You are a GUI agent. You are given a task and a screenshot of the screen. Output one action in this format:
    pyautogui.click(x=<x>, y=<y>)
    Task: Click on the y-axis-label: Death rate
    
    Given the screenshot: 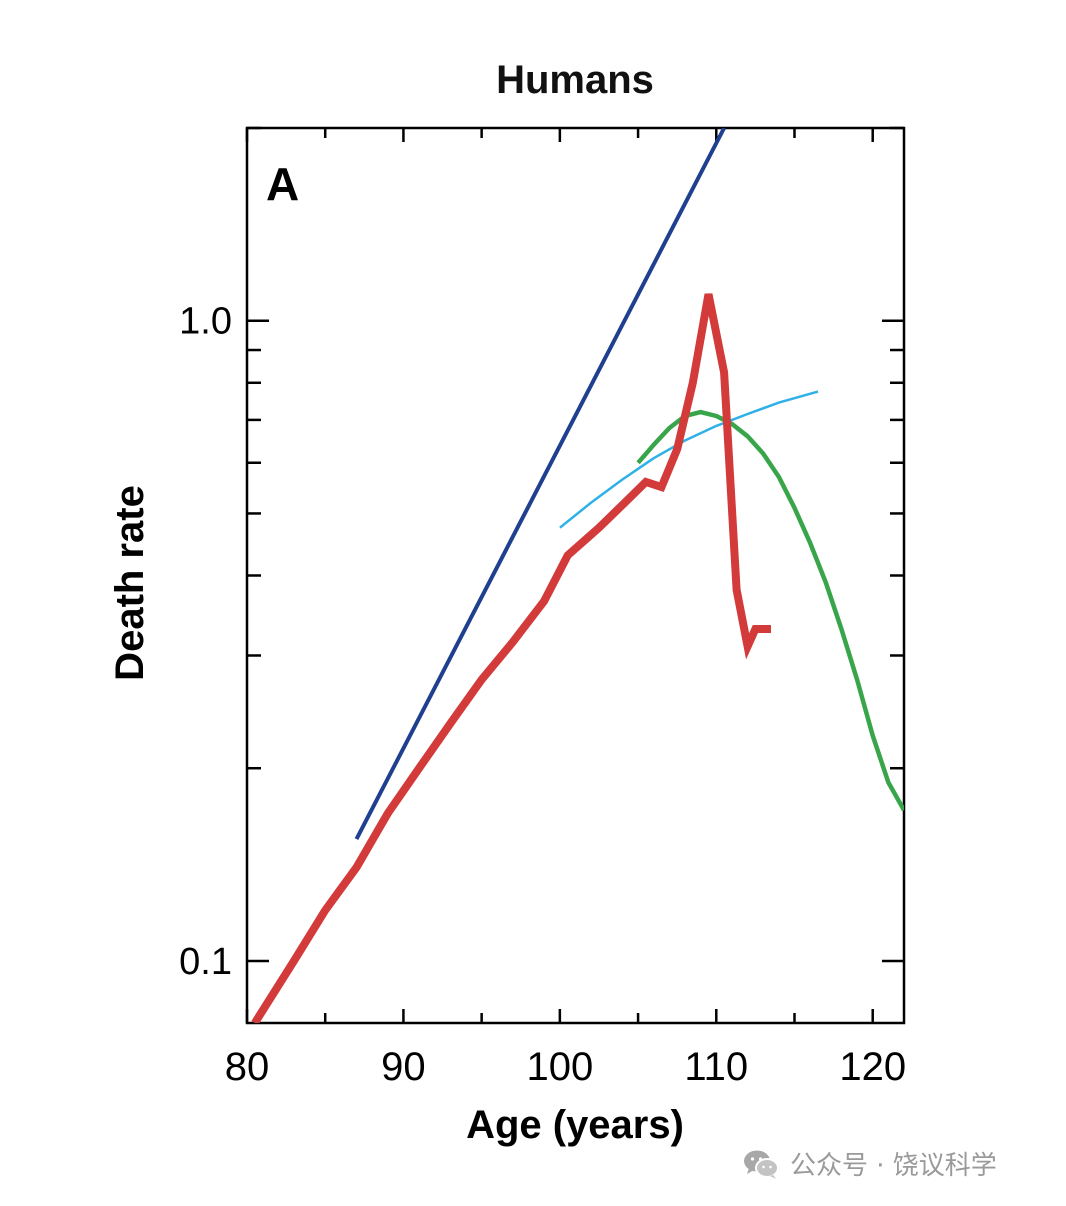 What is the action you would take?
    pyautogui.click(x=130, y=583)
    